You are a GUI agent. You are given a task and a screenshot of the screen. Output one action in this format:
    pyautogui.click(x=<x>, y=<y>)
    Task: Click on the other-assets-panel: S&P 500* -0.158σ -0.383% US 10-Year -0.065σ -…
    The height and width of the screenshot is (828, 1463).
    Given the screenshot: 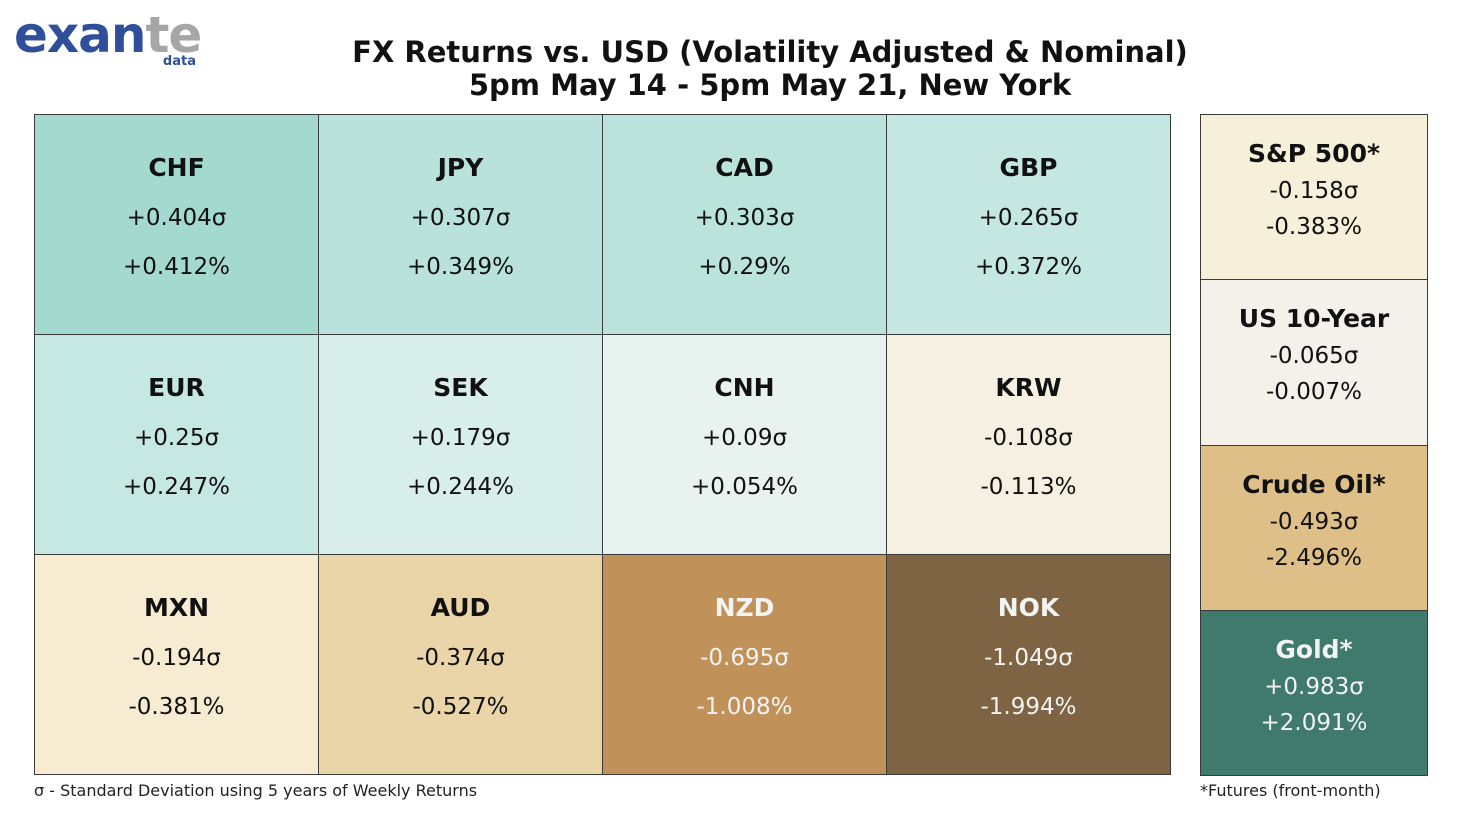 What is the action you would take?
    pyautogui.click(x=1314, y=445)
    